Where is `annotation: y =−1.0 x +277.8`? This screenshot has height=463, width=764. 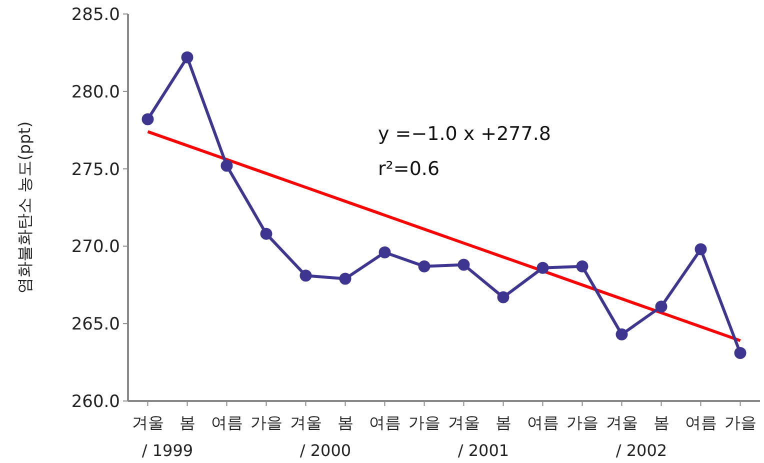 annotation: y =−1.0 x +277.8 is located at coordinates (464, 134).